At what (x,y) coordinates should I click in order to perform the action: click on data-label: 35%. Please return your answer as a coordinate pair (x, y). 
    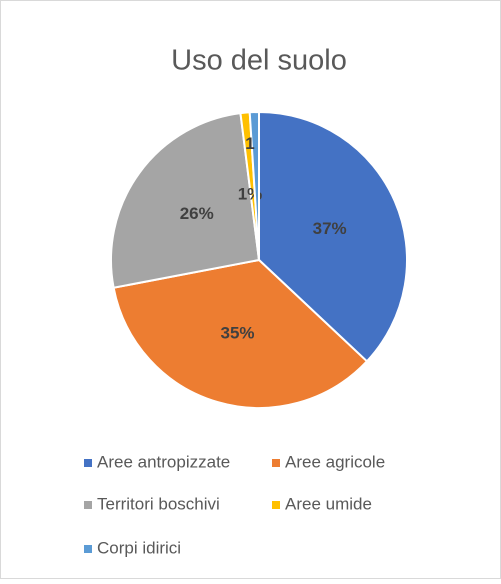
    Looking at the image, I should click on (238, 332).